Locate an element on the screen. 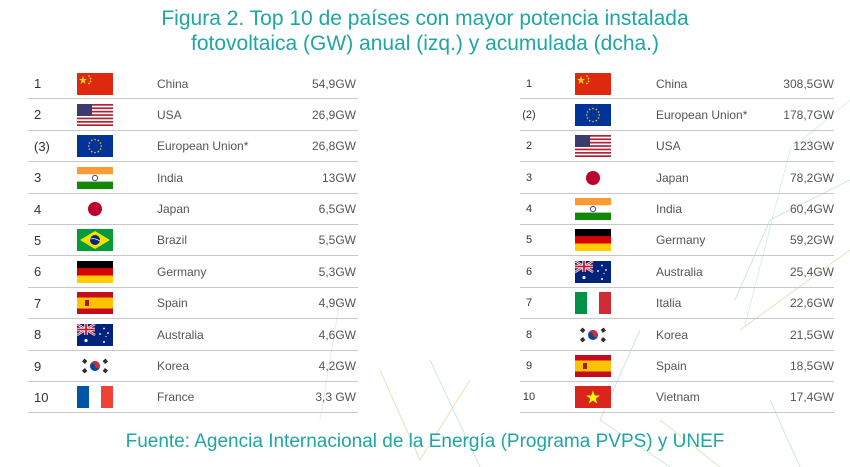 This screenshot has height=467, width=850. country-name: Brazil is located at coordinates (172, 240).